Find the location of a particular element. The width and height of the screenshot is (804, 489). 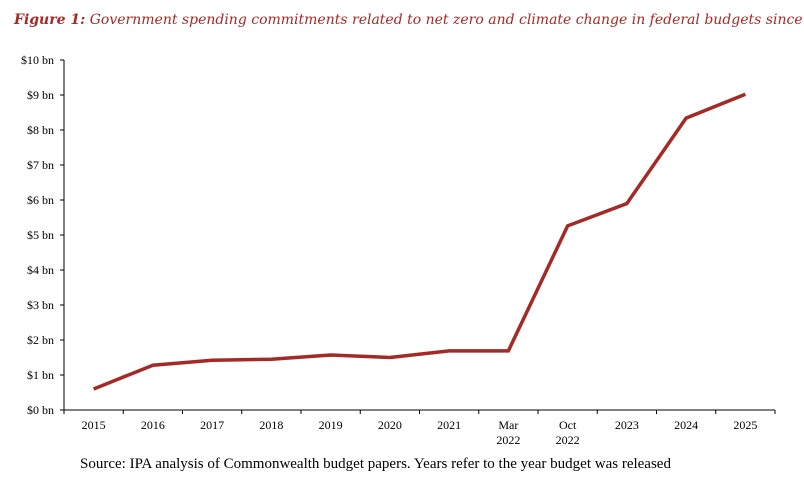

x-tick-label: 2024 is located at coordinates (686, 425).